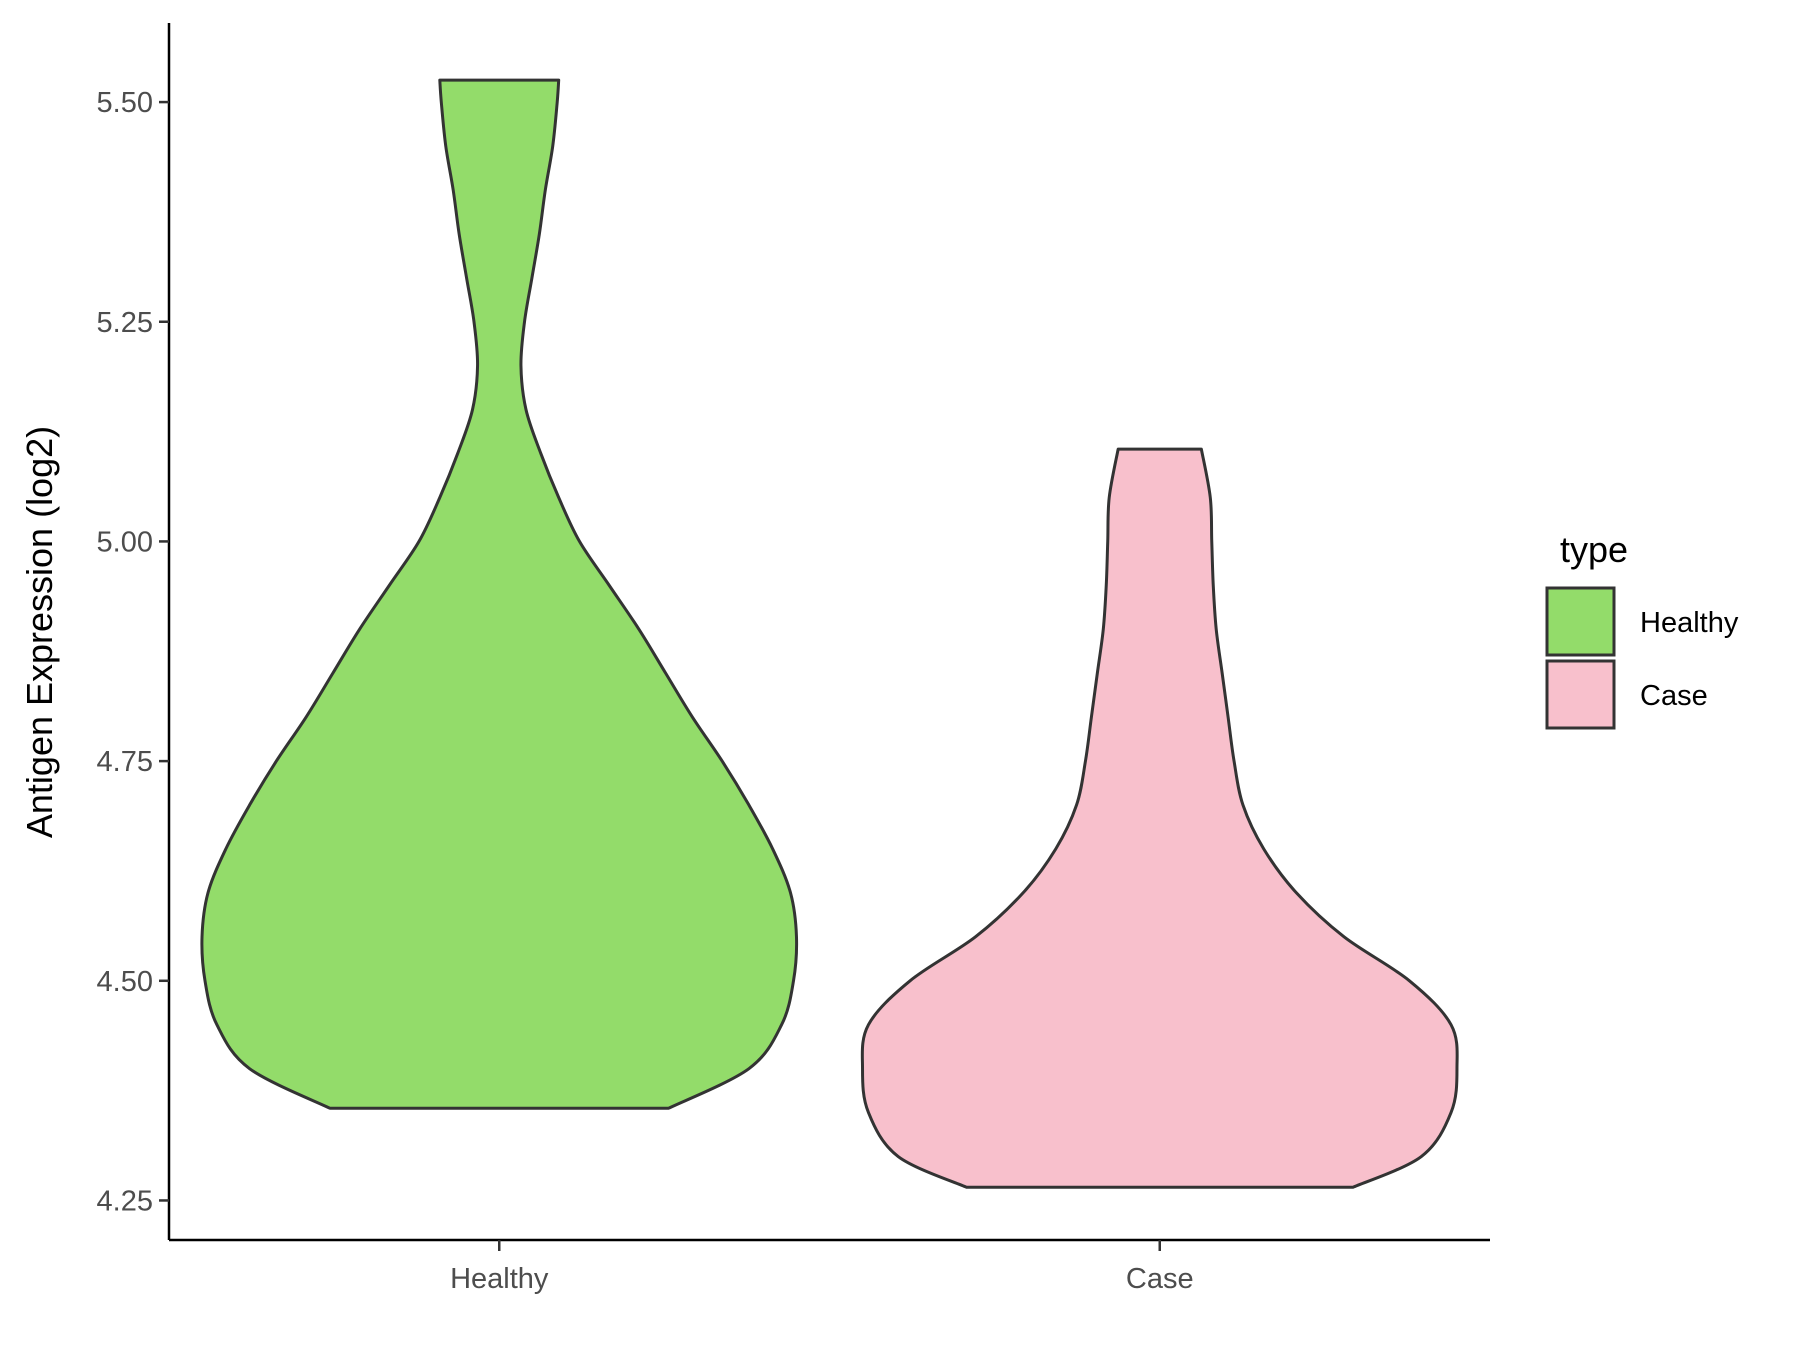  What do you see at coordinates (822, 1267) in the screenshot?
I see `x-ticks: Healthy Case` at bounding box center [822, 1267].